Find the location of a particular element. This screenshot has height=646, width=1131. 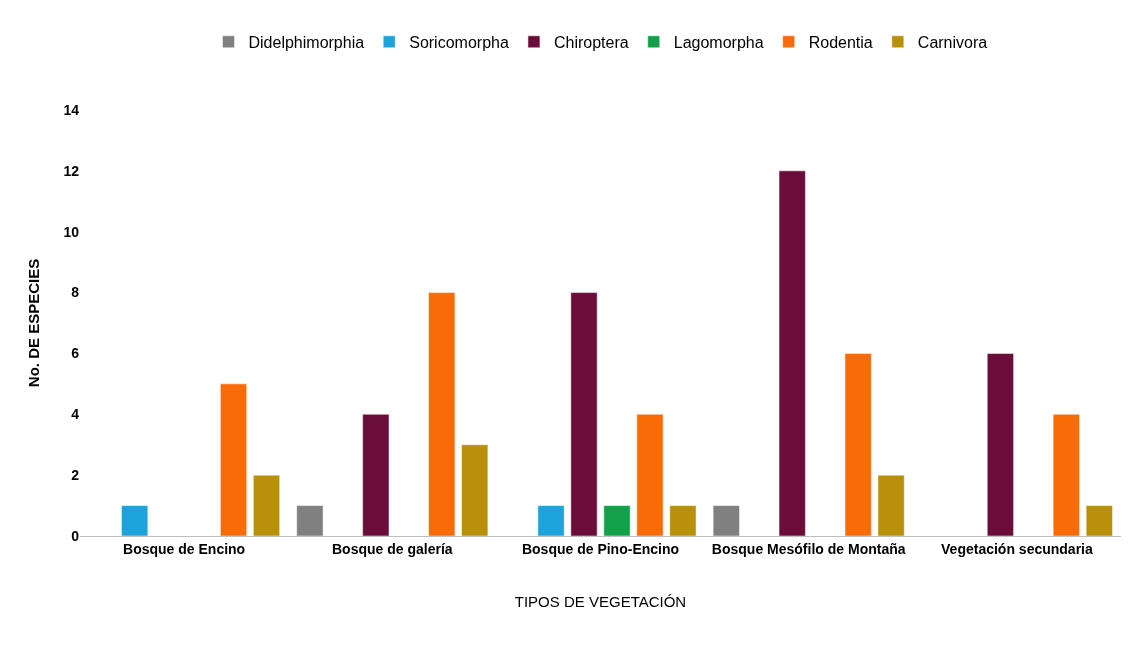

legend-label: Carnivora is located at coordinates (952, 43).